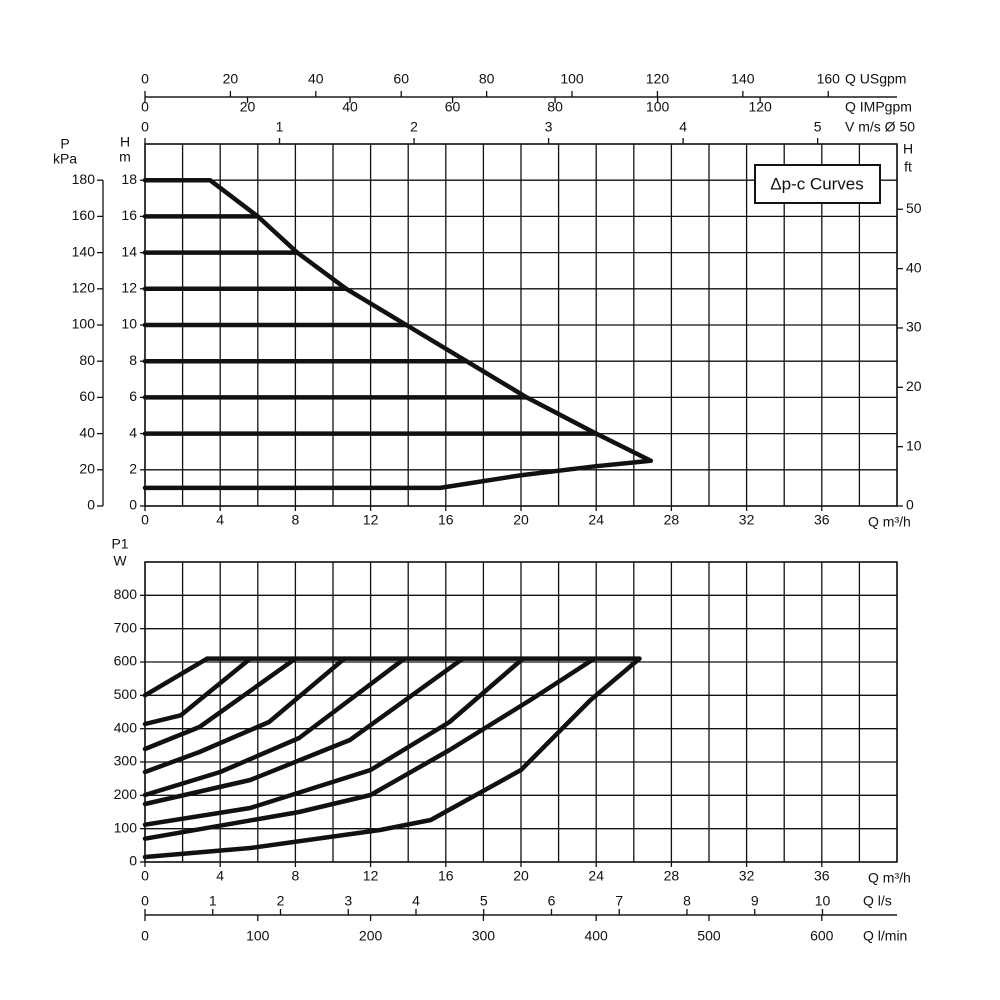 The image size is (1000, 1000). What do you see at coordinates (84, 179) in the screenshot?
I see `axis-tick-label: 180` at bounding box center [84, 179].